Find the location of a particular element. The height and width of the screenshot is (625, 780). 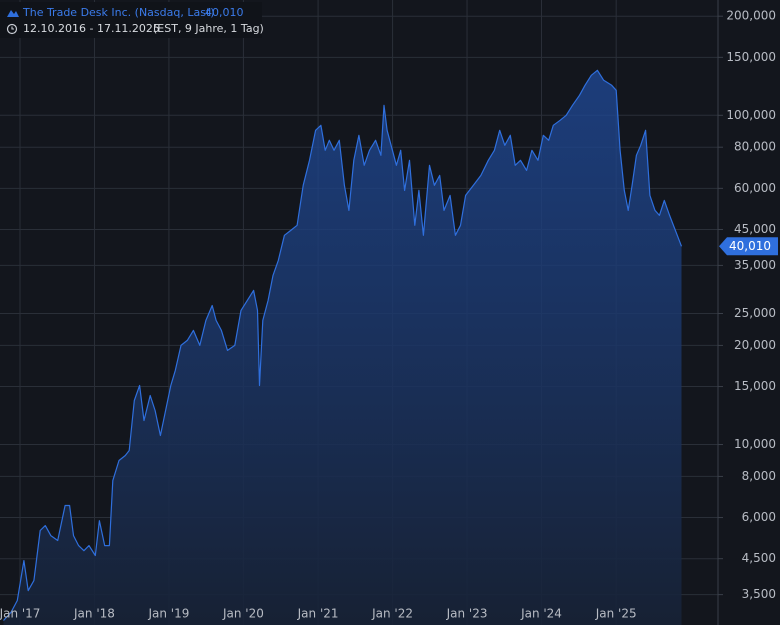

last-price-label: 40,010 is located at coordinates (750, 246).